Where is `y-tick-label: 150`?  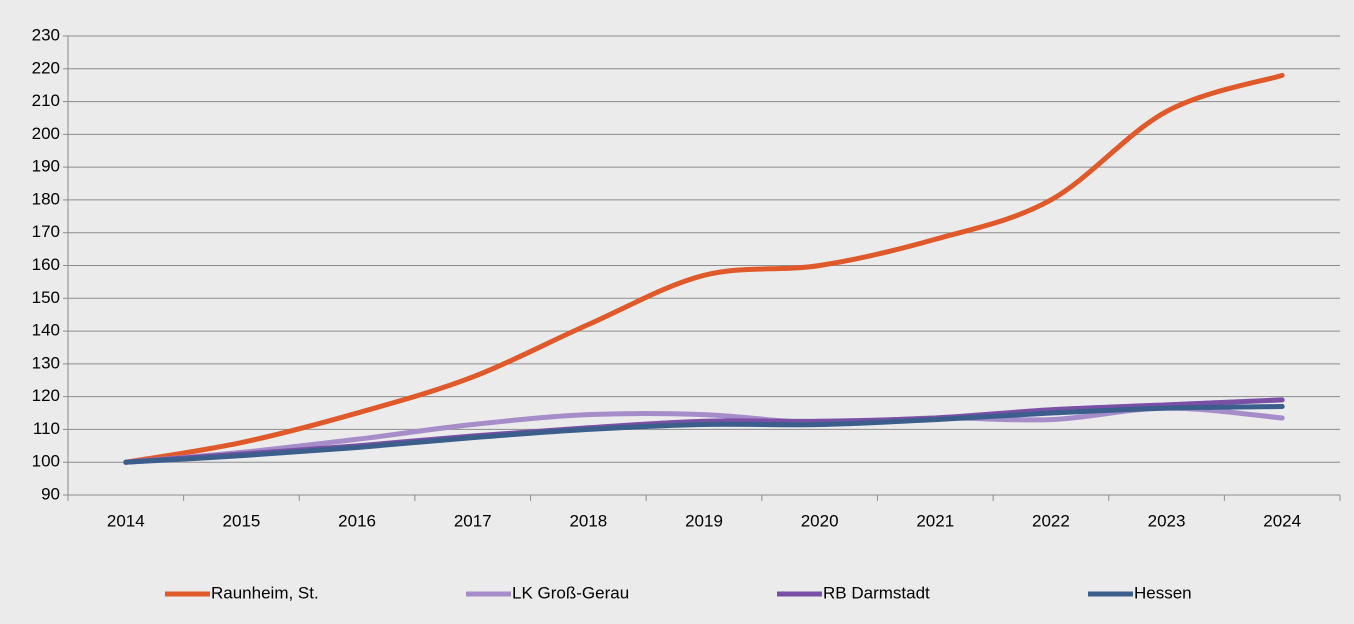
y-tick-label: 150 is located at coordinates (46, 297).